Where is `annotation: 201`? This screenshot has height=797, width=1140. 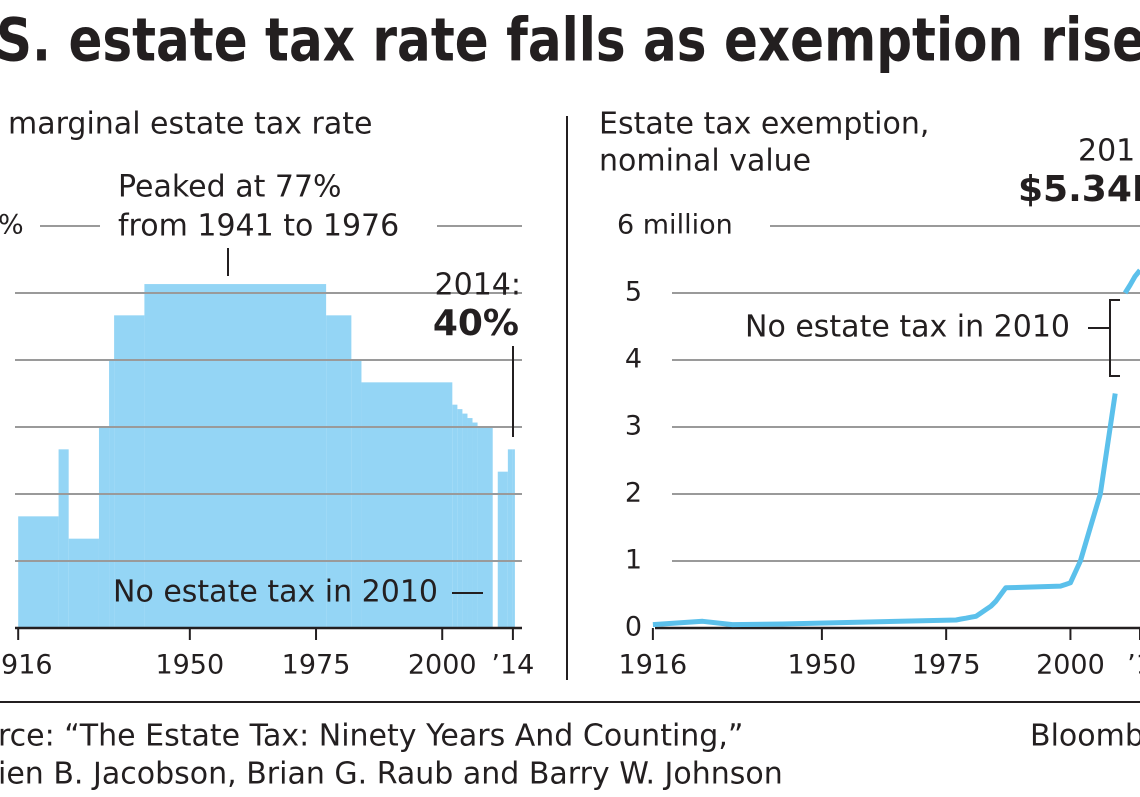 annotation: 201 is located at coordinates (1106, 151).